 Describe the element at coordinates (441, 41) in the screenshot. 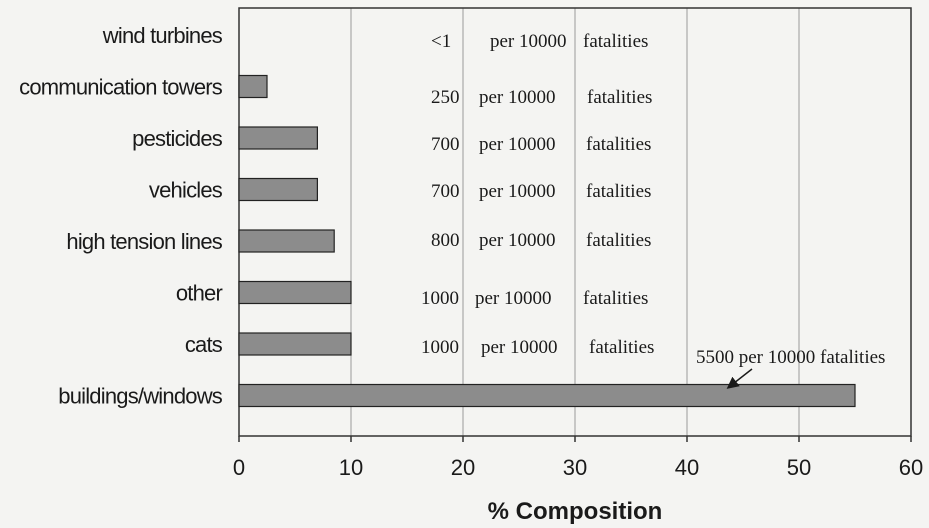

I see `annotation-text: <1` at that location.